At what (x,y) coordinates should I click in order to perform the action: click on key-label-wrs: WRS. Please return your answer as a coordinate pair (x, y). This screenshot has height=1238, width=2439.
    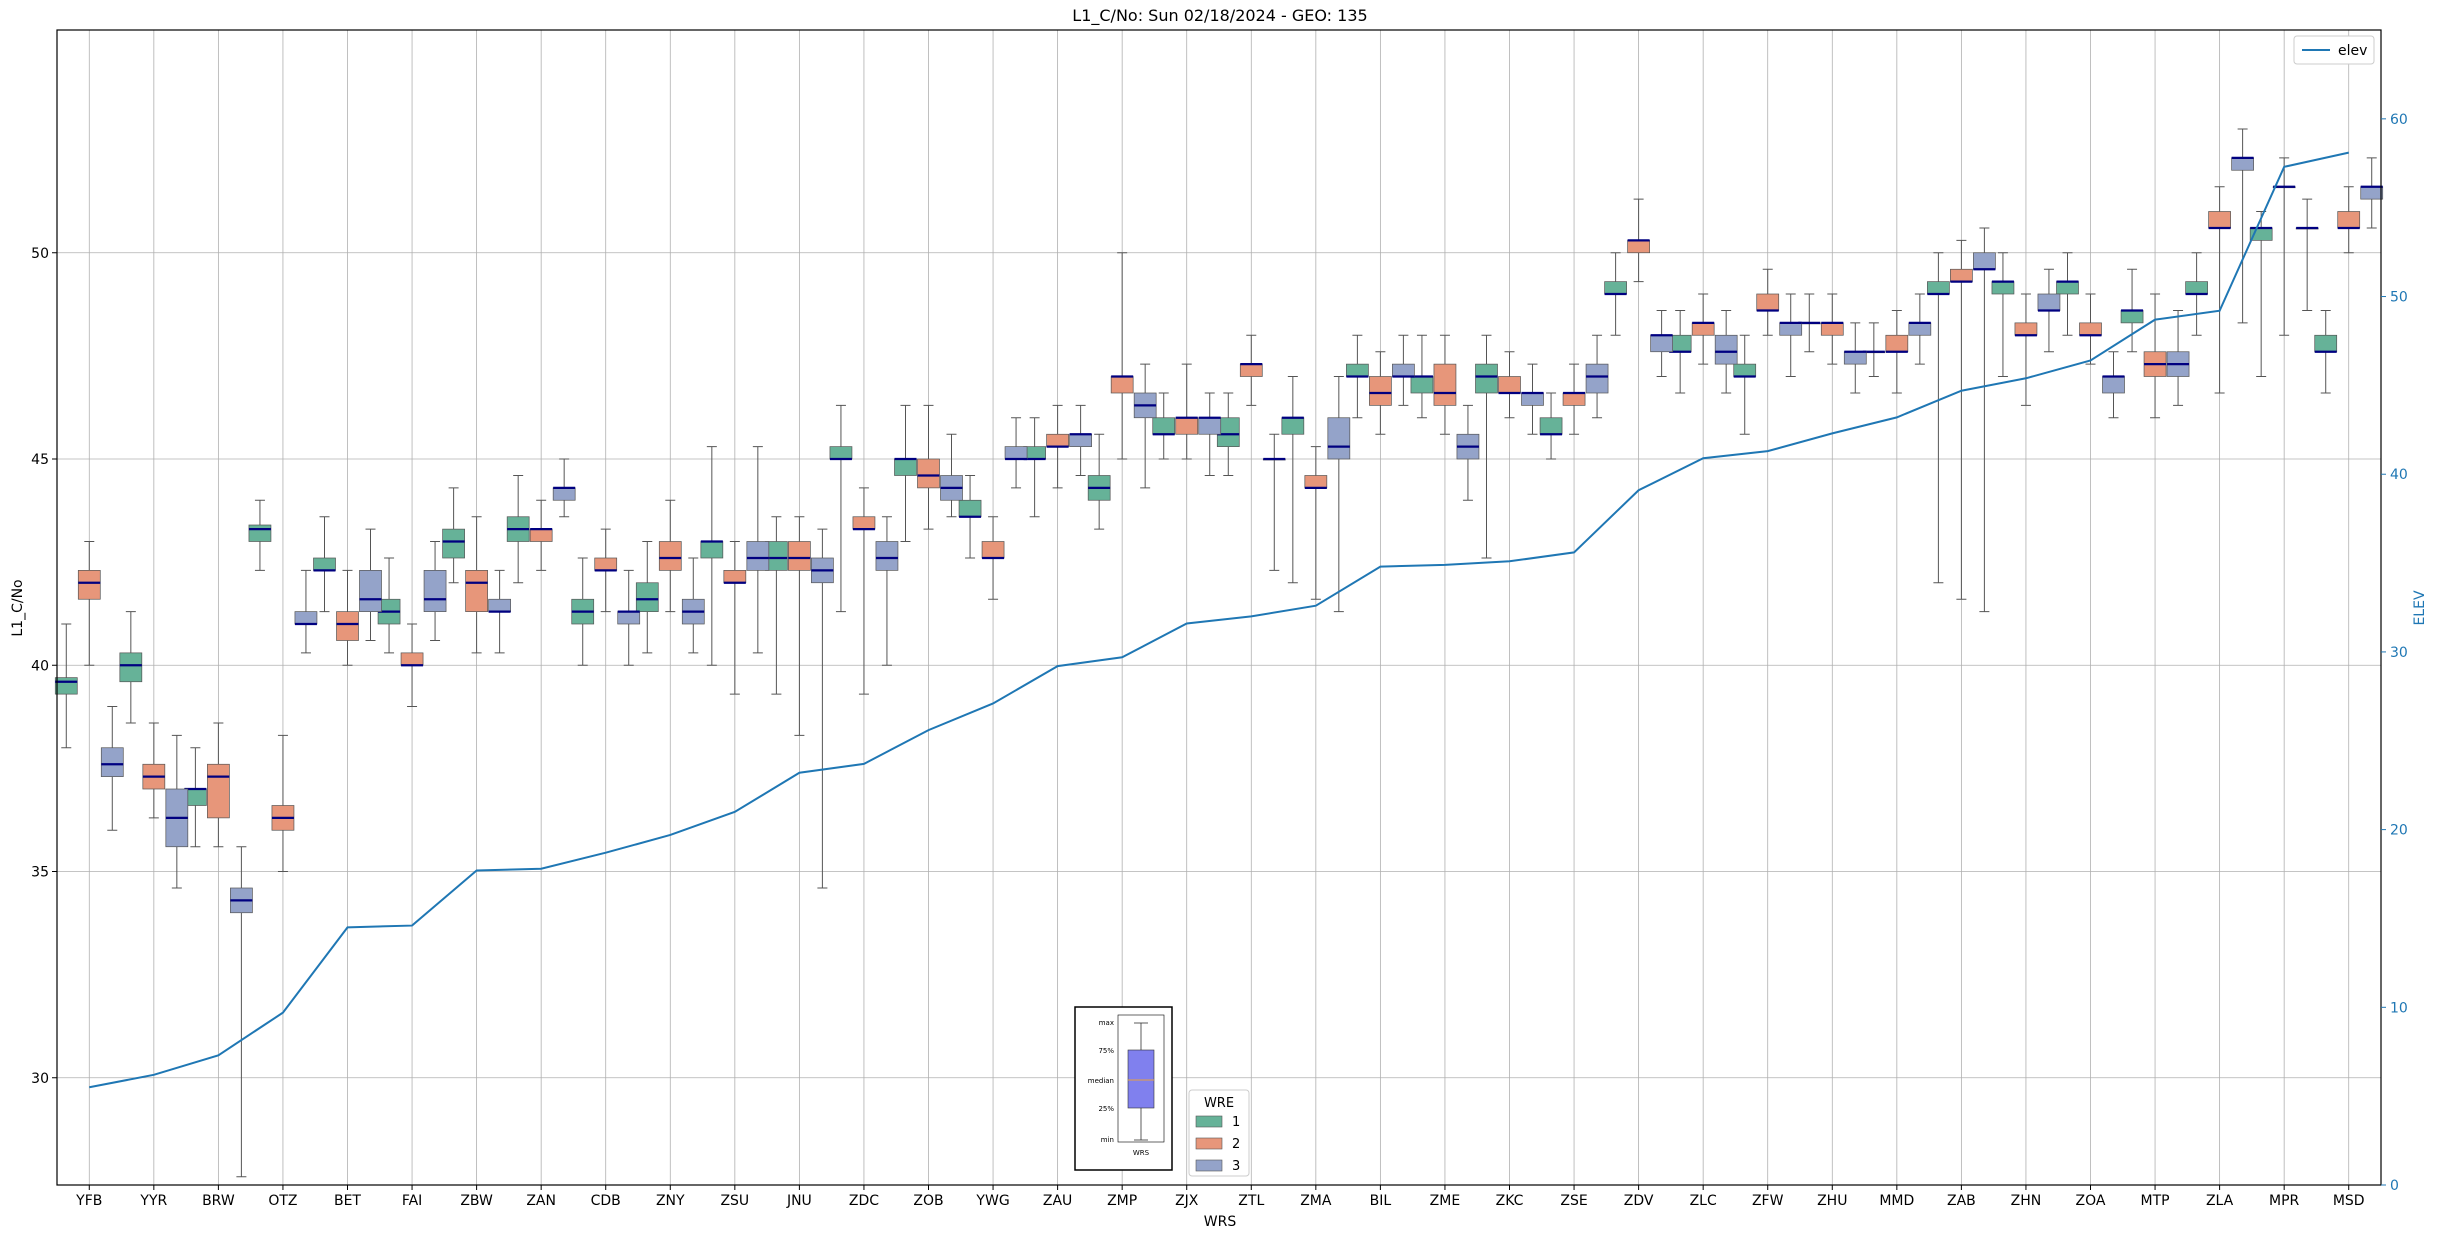
    Looking at the image, I should click on (1141, 1153).